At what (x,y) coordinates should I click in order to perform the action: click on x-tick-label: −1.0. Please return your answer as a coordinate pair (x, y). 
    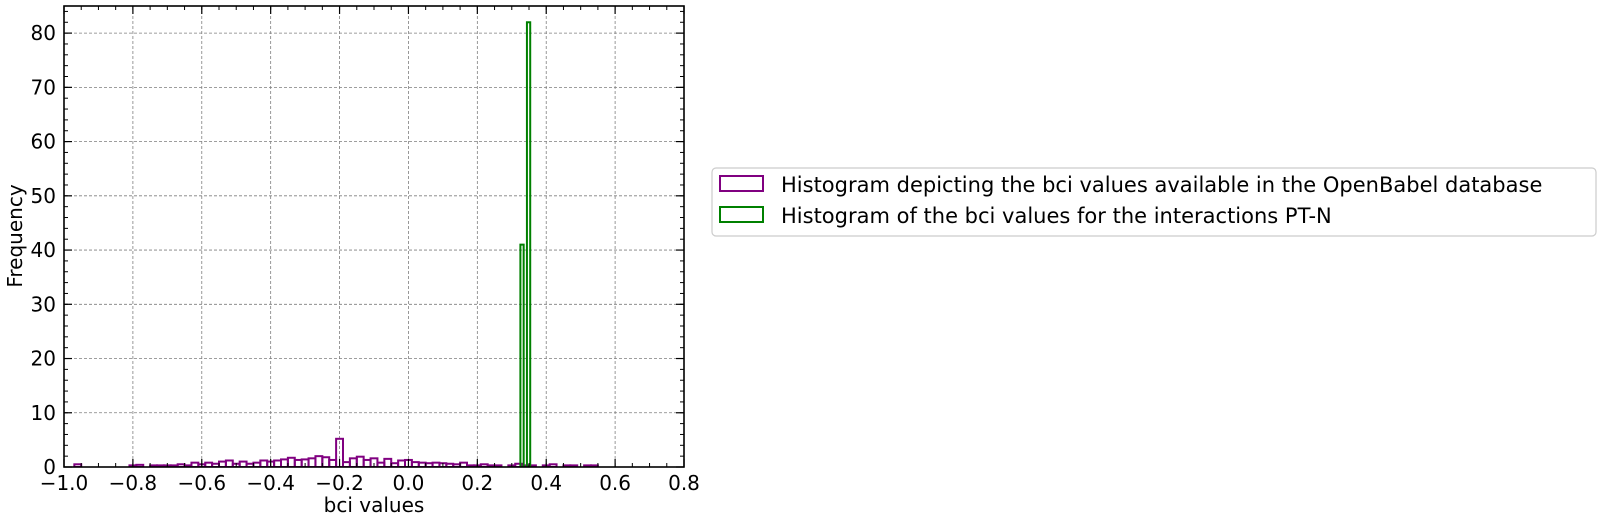
    Looking at the image, I should click on (64, 483).